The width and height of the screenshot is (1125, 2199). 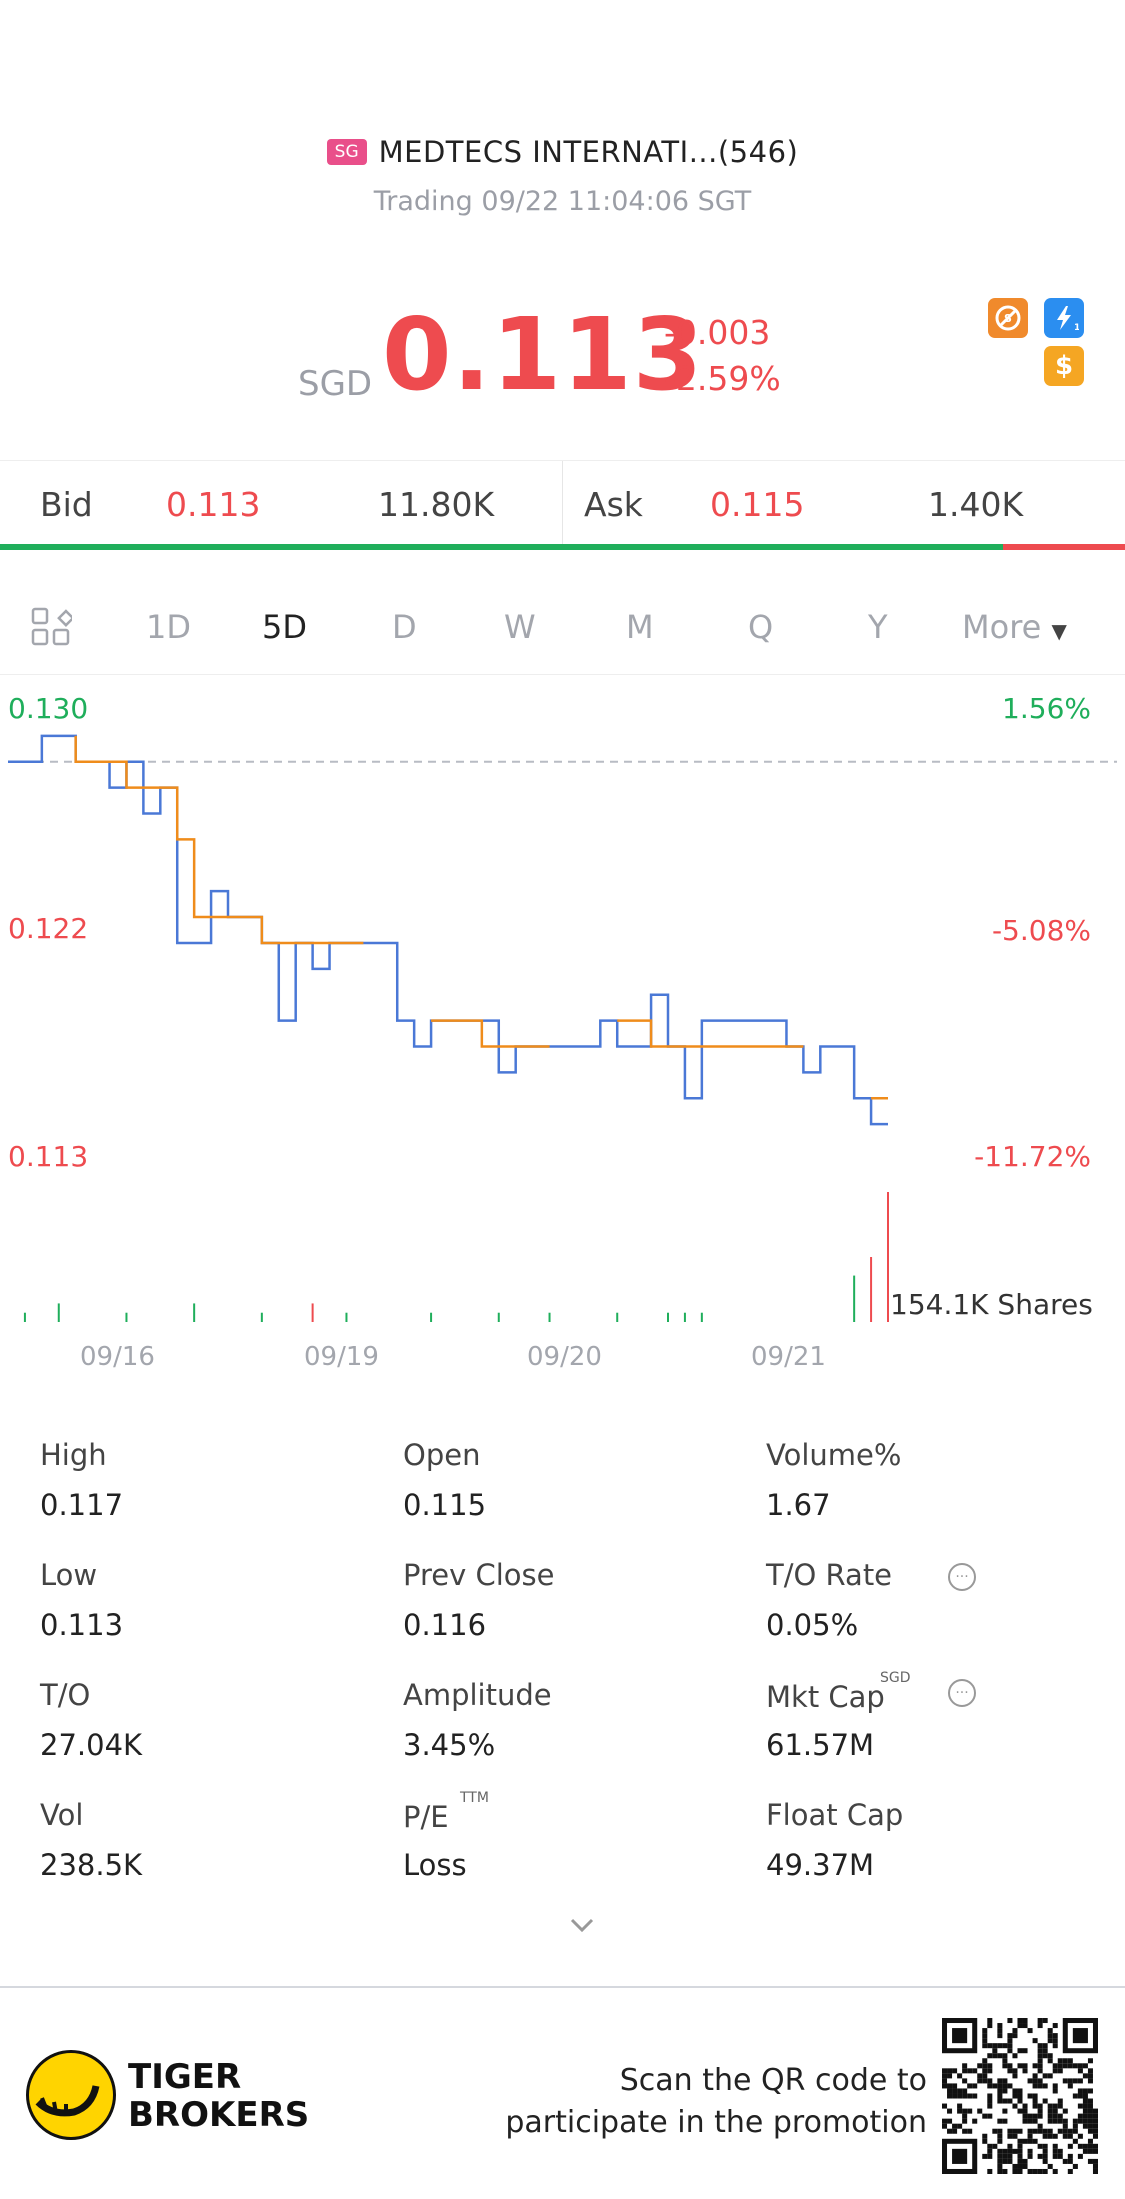 I want to click on brand-line2: BROKERS, so click(x=219, y=2115).